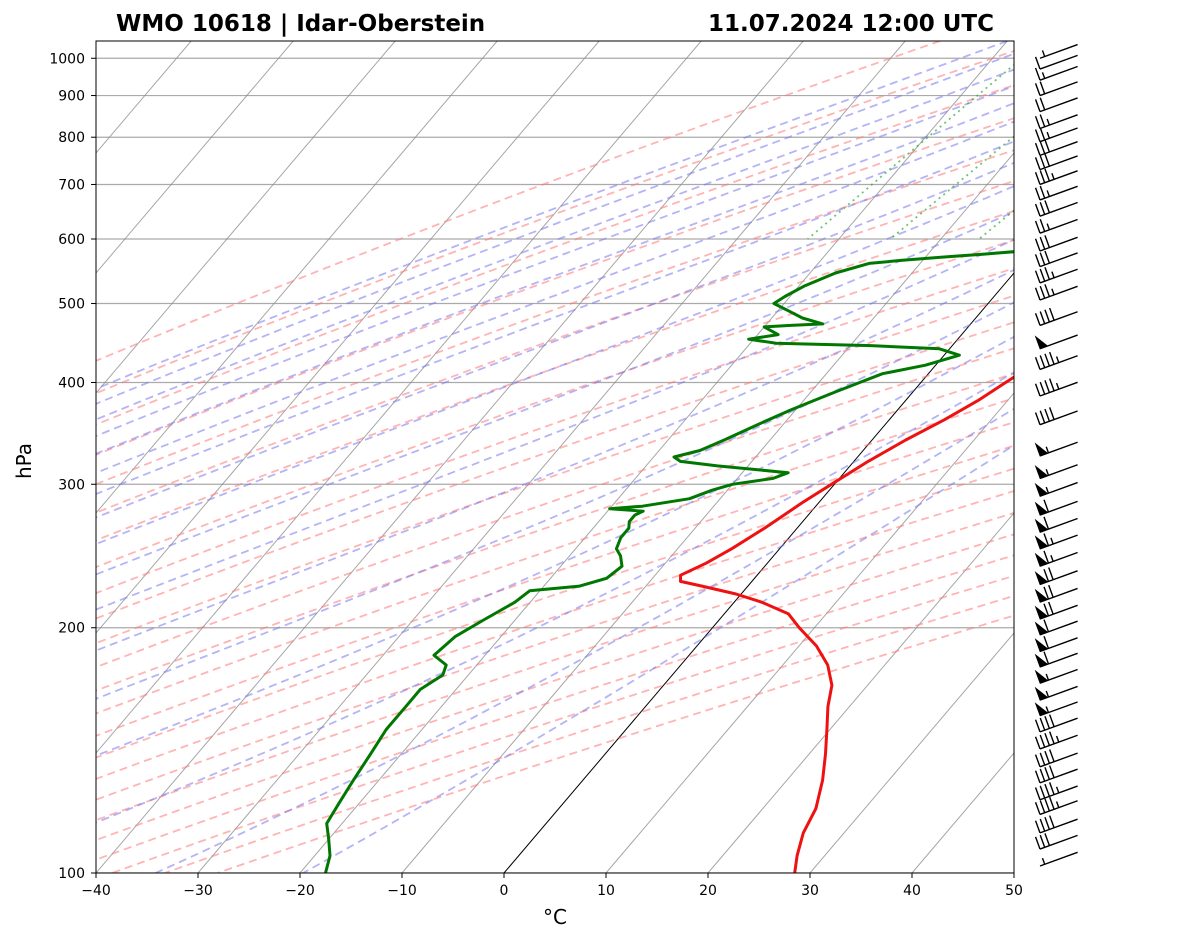 The height and width of the screenshot is (941, 1181). What do you see at coordinates (198, 891) in the screenshot?
I see `x-tick-label: −30` at bounding box center [198, 891].